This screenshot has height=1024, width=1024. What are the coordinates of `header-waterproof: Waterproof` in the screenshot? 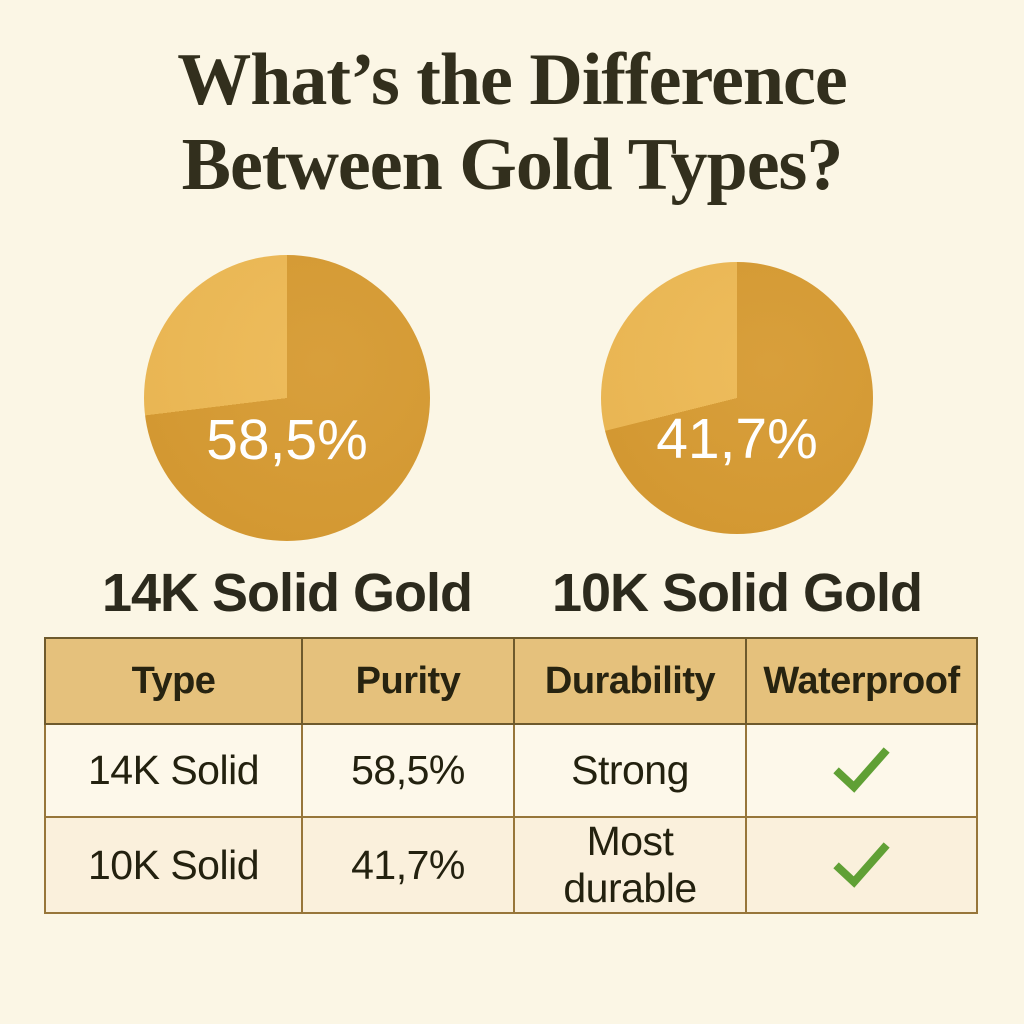 It's located at (861, 681).